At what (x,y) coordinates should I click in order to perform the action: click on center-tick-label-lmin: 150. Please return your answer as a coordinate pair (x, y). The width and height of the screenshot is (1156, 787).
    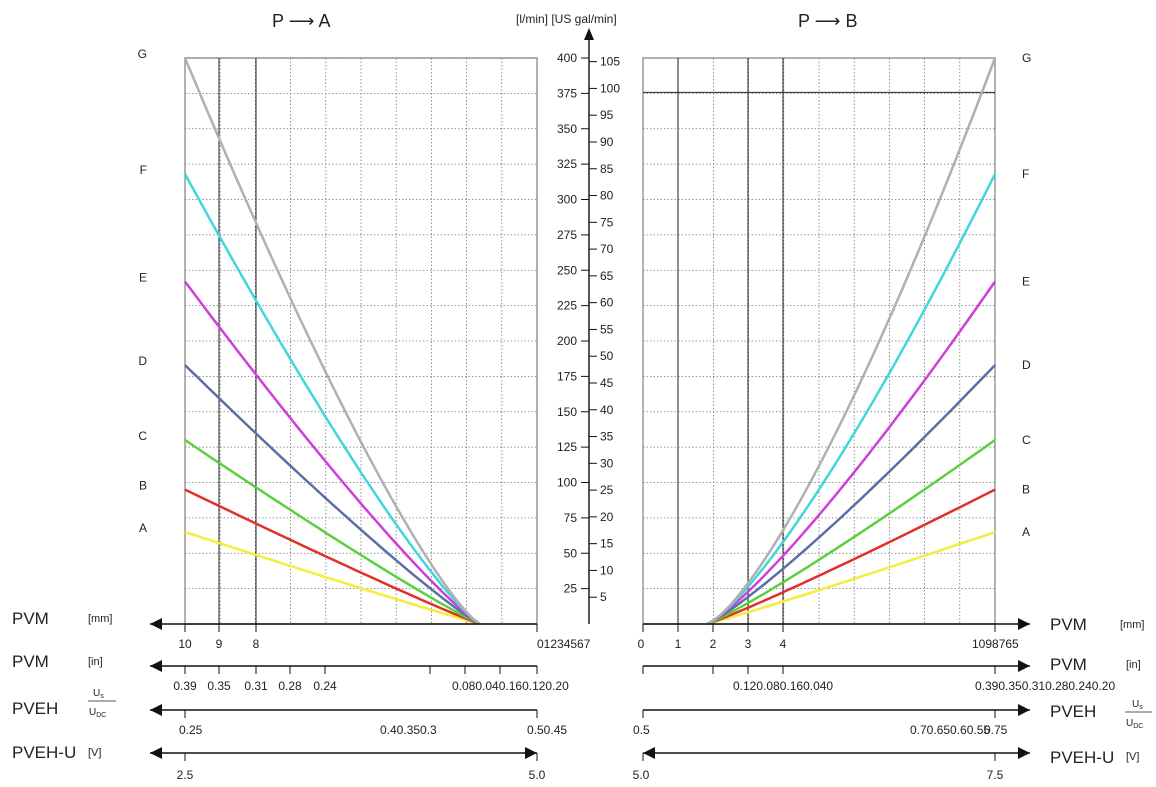
    Looking at the image, I should click on (567, 412).